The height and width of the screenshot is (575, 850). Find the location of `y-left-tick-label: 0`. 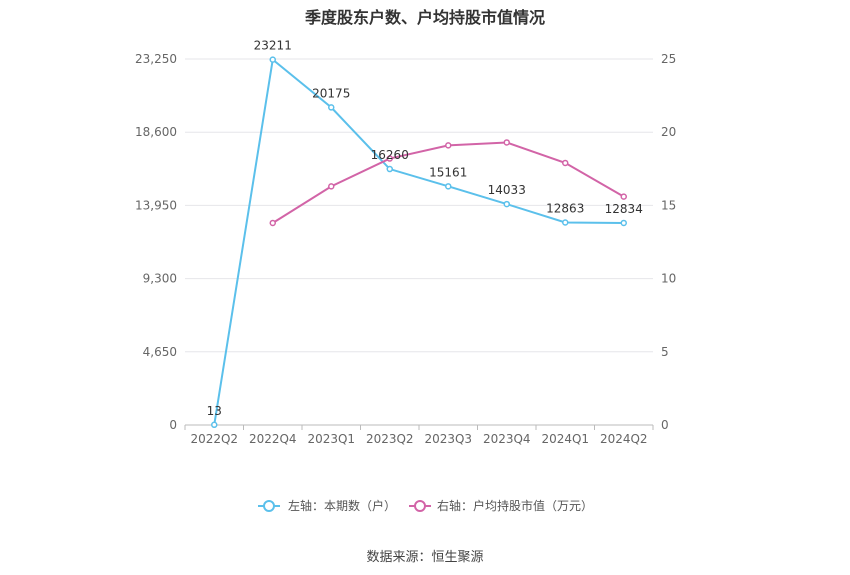

y-left-tick-label: 0 is located at coordinates (173, 425).